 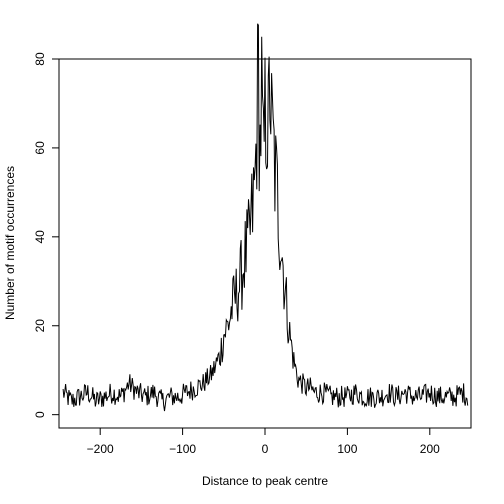 What do you see at coordinates (40, 237) in the screenshot?
I see `y-tick-label: 40` at bounding box center [40, 237].